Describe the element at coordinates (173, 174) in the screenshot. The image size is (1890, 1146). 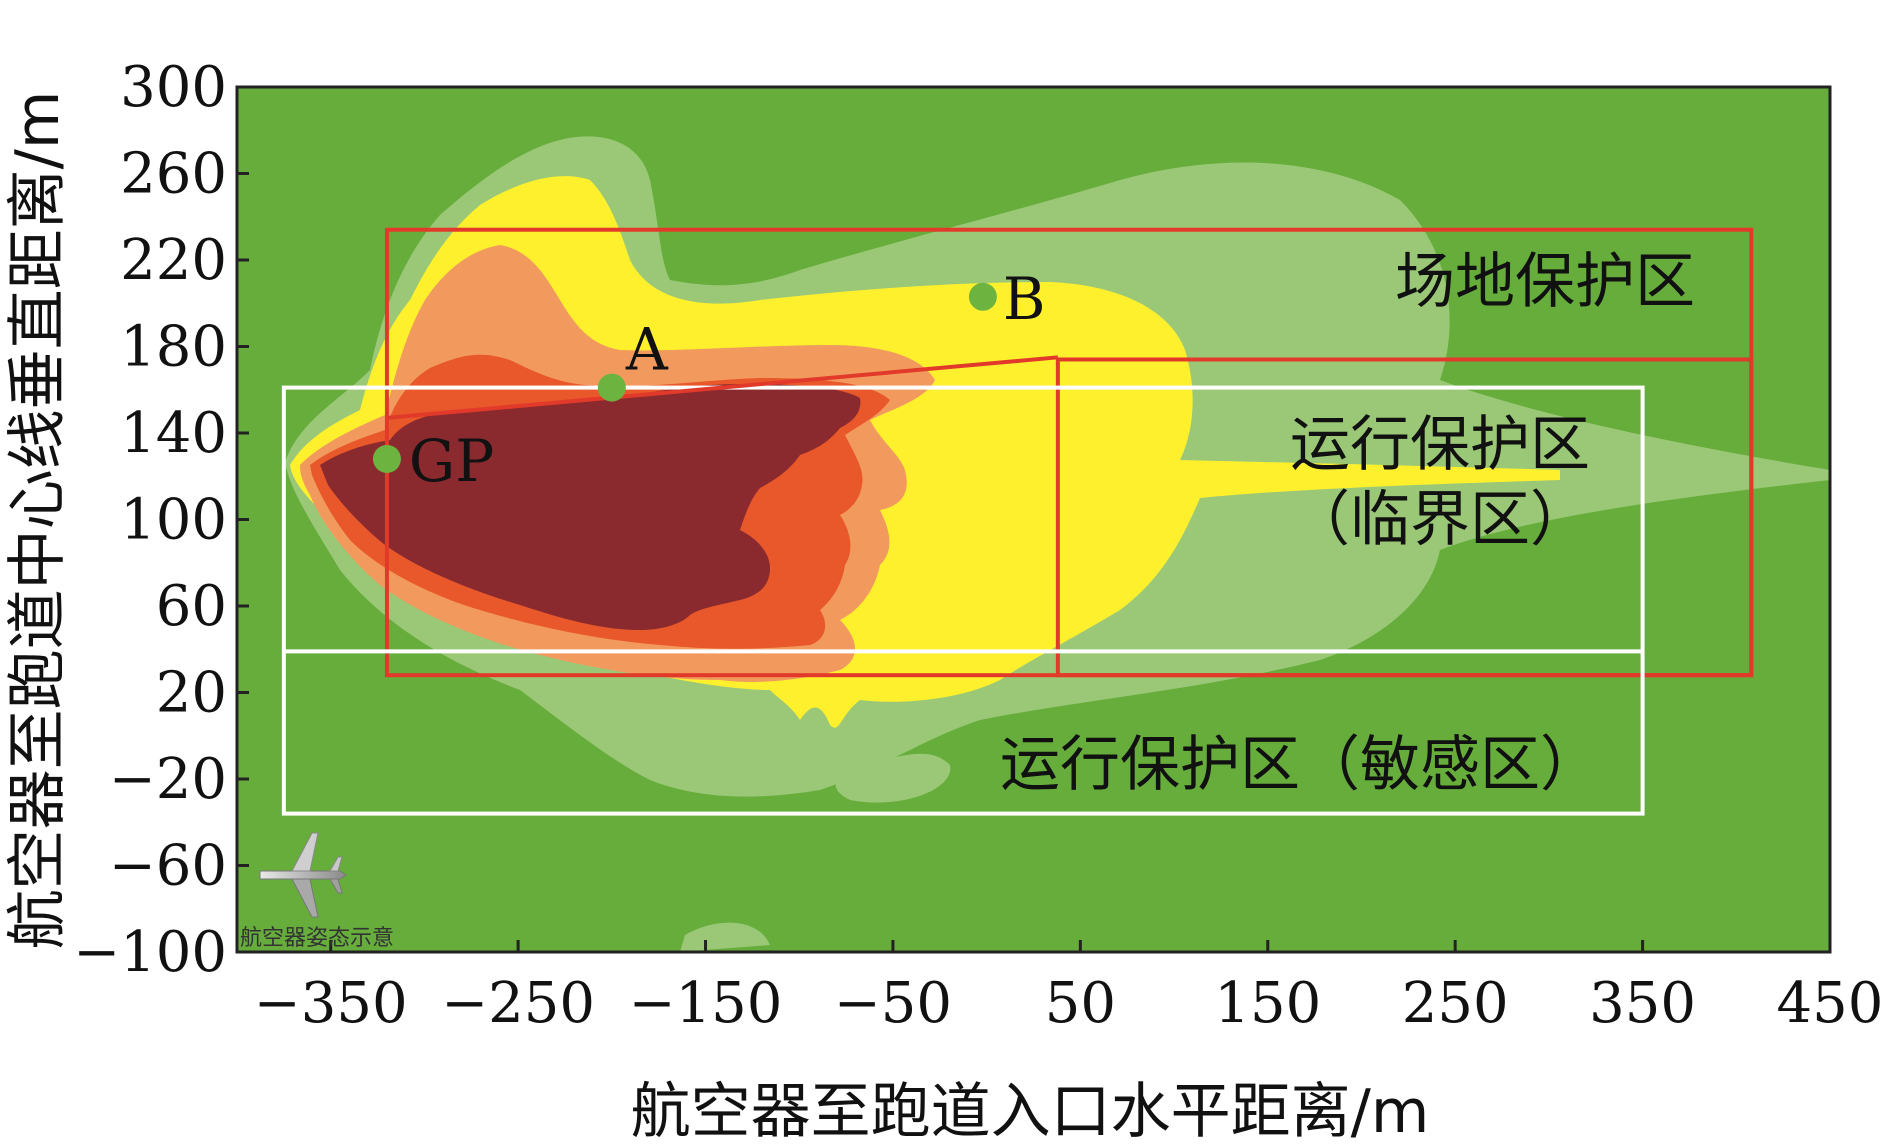
I see `y-tick-label: 260` at that location.